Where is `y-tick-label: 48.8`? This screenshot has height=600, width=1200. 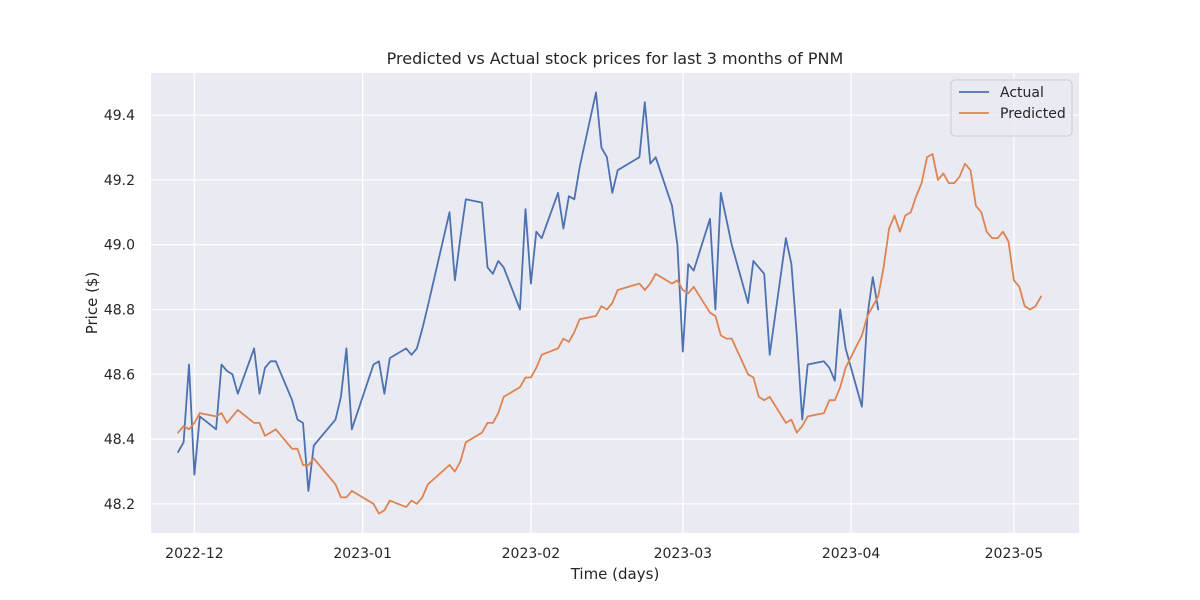
y-tick-label: 48.8 is located at coordinates (119, 310).